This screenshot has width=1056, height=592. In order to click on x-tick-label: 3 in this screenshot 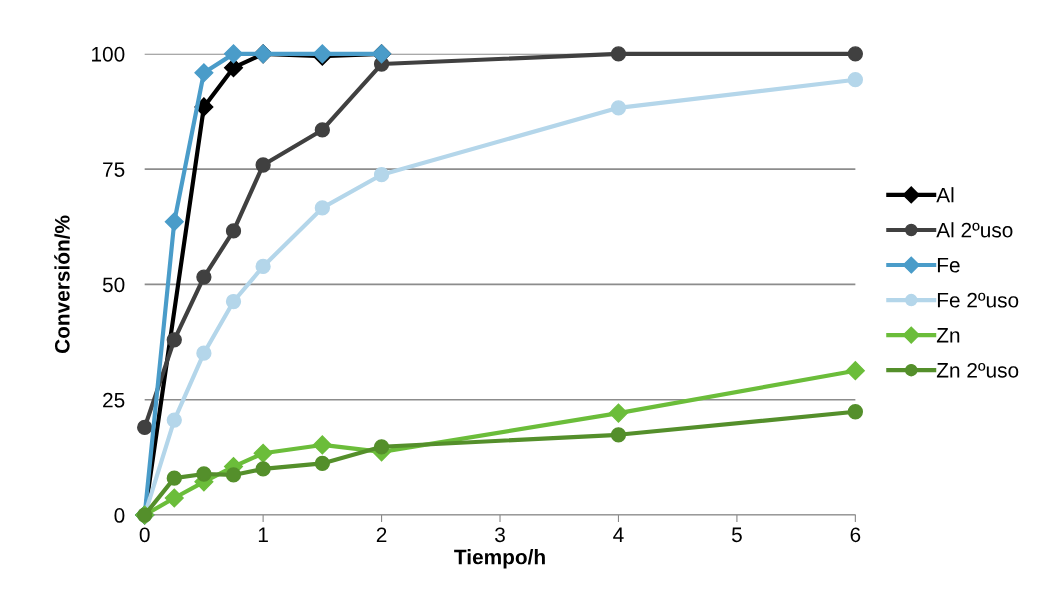, I will do `click(500, 535)`.